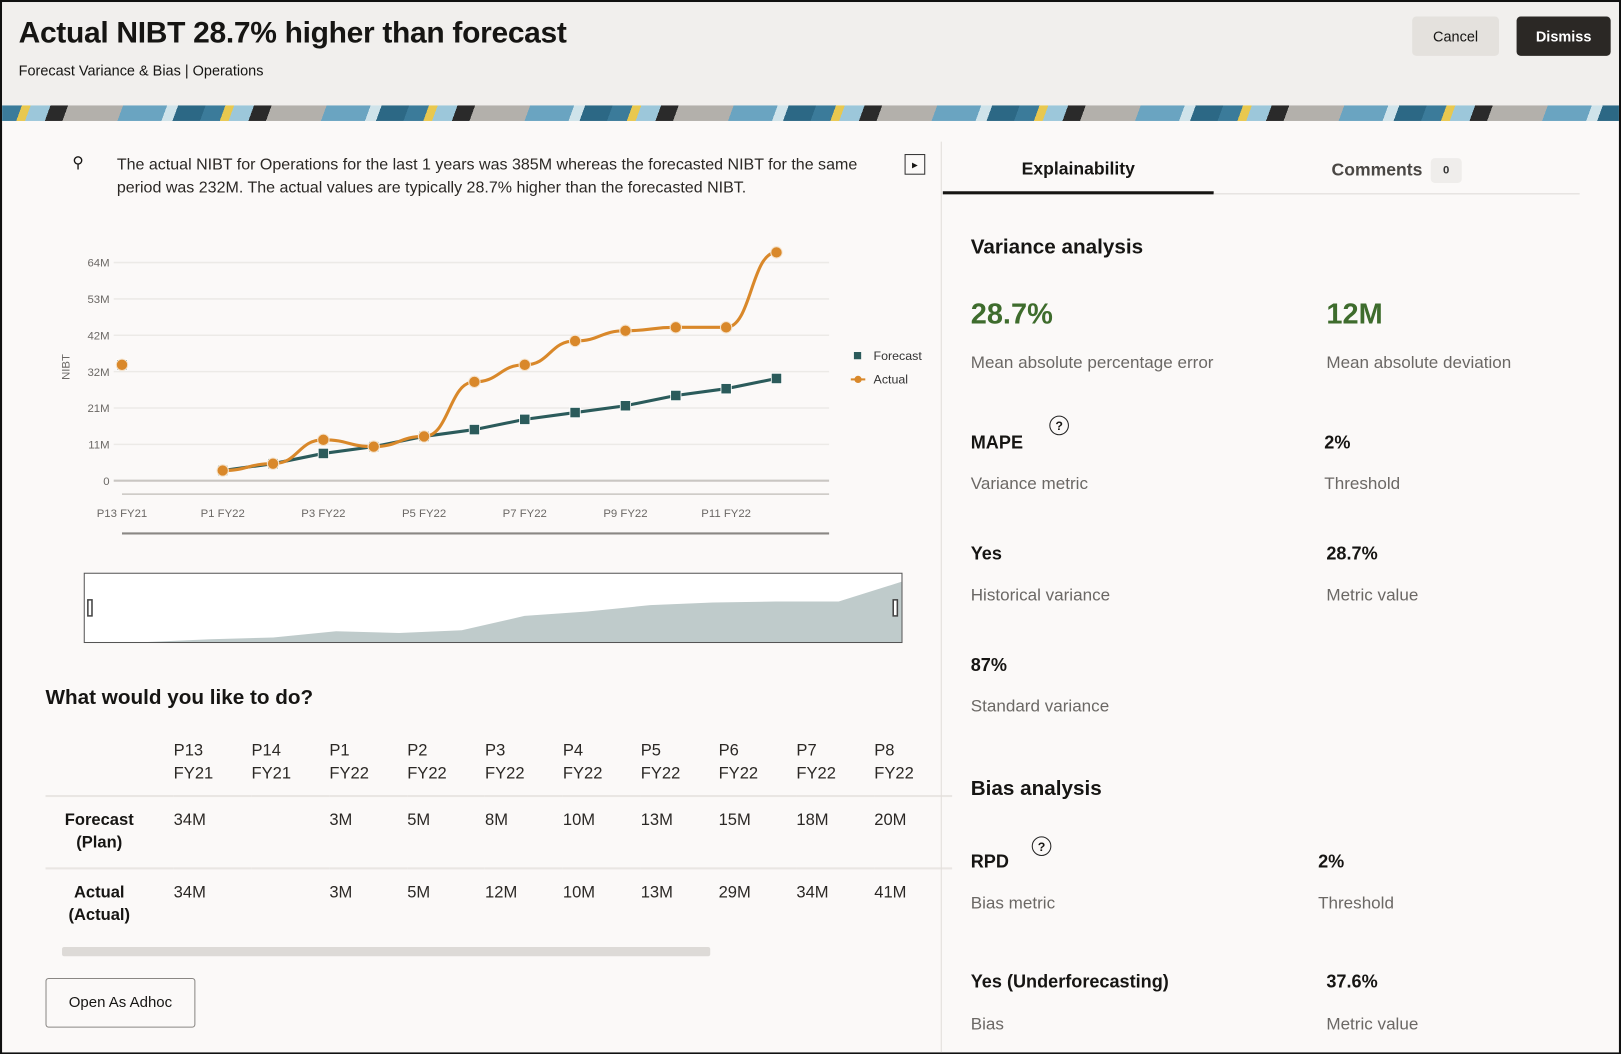  I want to click on column-header-line: P6, so click(728, 751).